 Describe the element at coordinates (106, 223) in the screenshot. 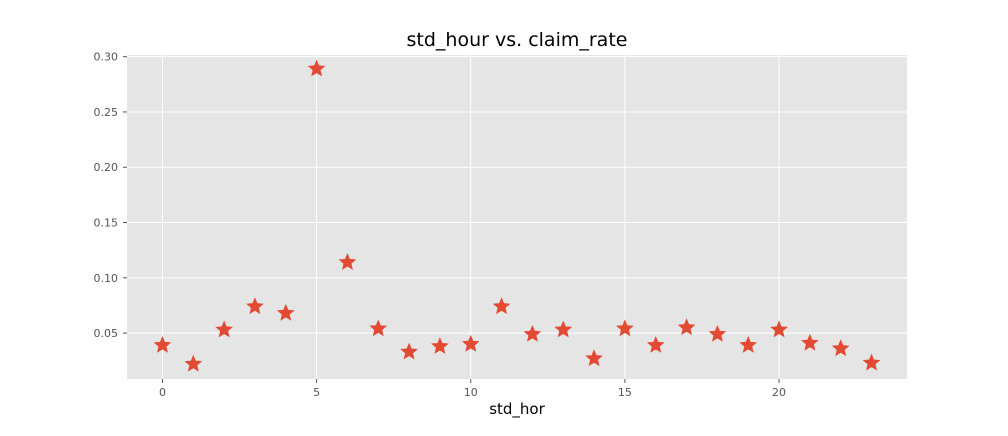

I see `y-tick-label: 0.15` at that location.